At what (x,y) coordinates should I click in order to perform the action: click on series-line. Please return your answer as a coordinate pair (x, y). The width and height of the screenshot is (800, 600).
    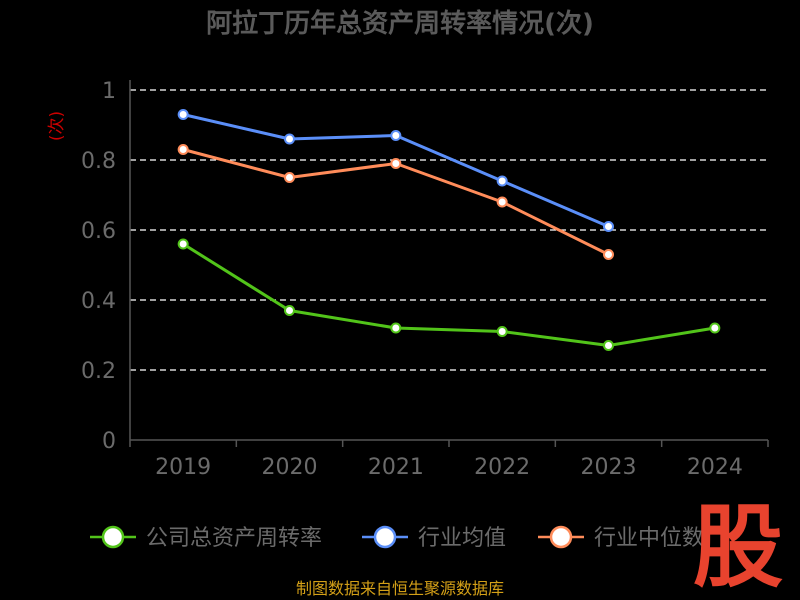
    Looking at the image, I should click on (449, 294).